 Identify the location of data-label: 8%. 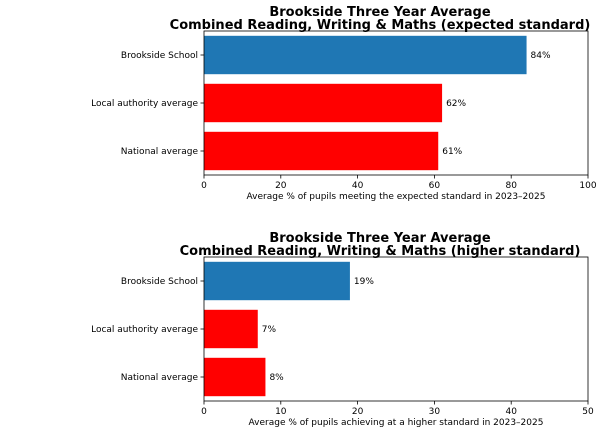
(276, 378).